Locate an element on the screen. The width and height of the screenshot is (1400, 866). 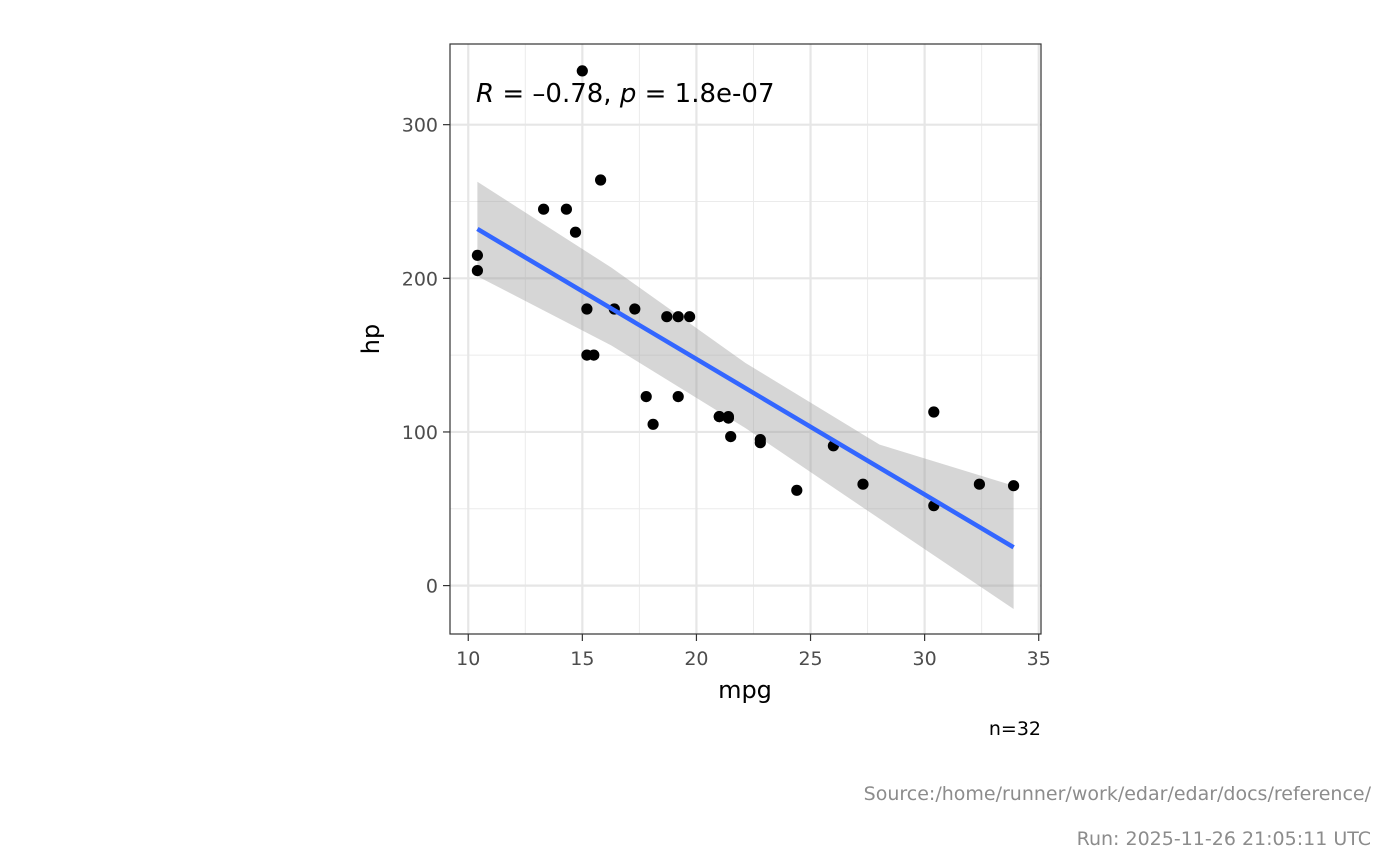
sample-size-caption: n=32 is located at coordinates (1015, 729).